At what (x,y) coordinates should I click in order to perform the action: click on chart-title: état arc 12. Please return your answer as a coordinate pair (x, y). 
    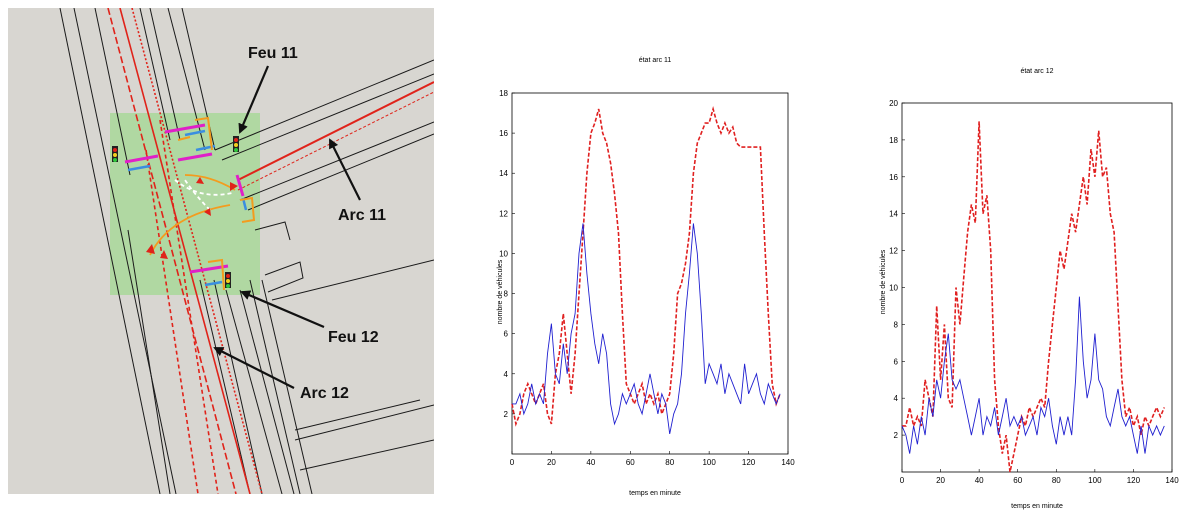
    Looking at the image, I should click on (1036, 71).